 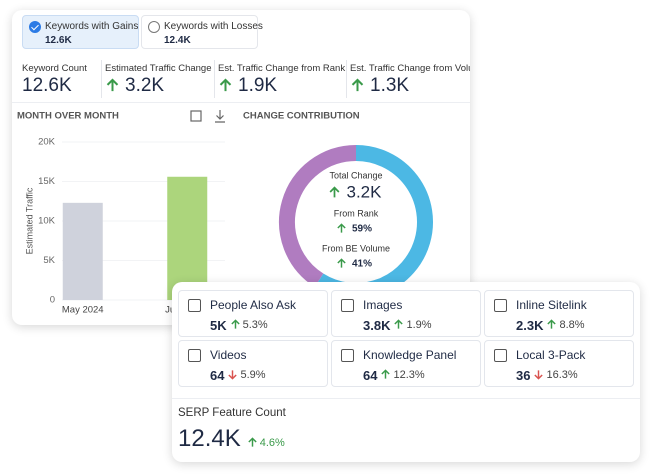 I want to click on metric-label: Estimated Traffic Change, so click(x=158, y=68).